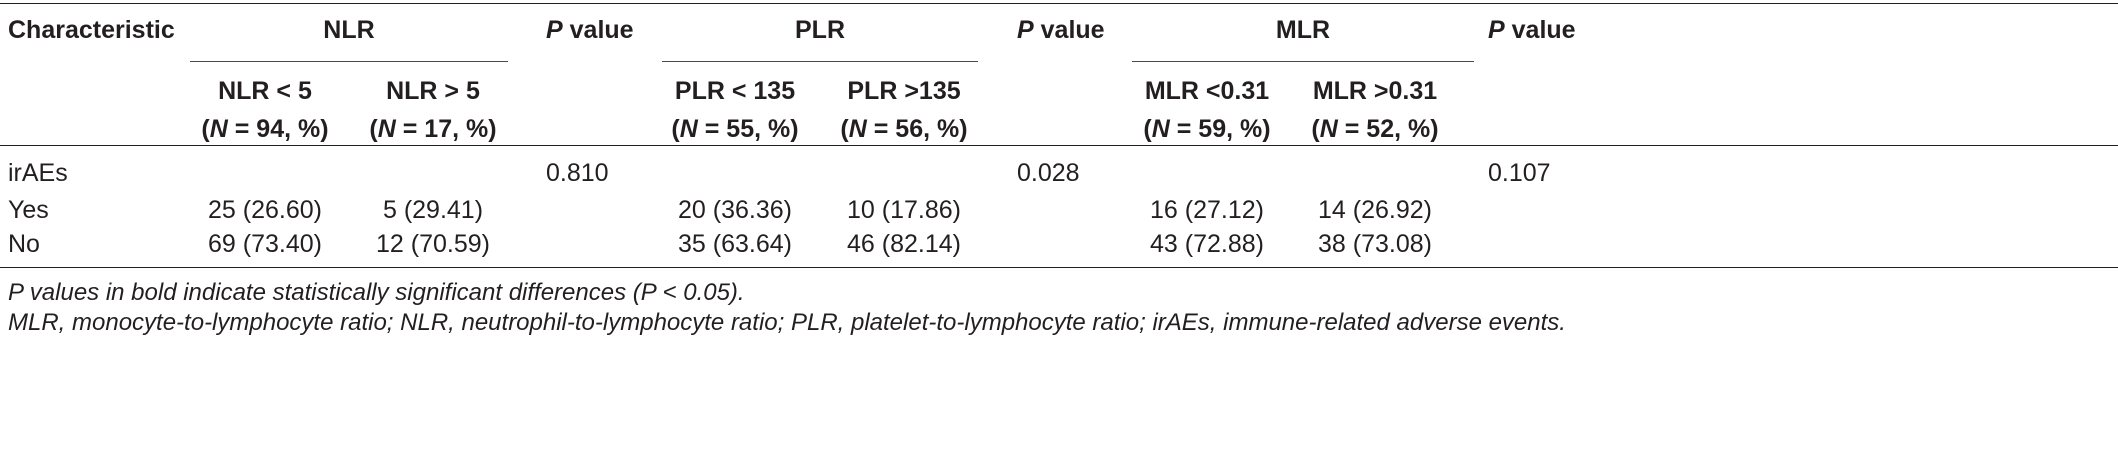  What do you see at coordinates (265, 210) in the screenshot?
I see `table-cell: 25 (26.60)` at bounding box center [265, 210].